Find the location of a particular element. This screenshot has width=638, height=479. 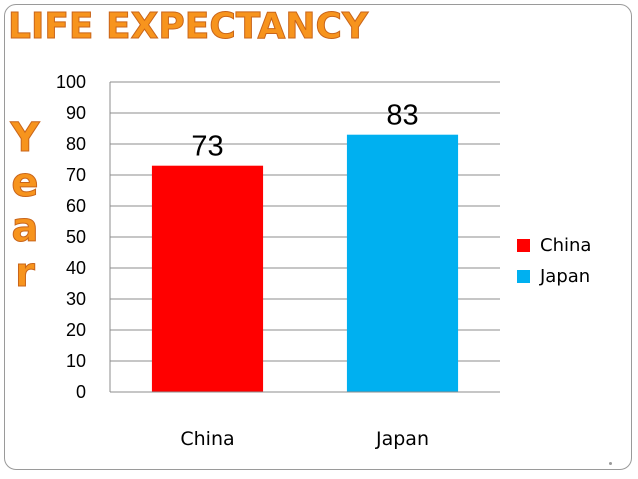

y-tick-label: 90 is located at coordinates (76, 113).